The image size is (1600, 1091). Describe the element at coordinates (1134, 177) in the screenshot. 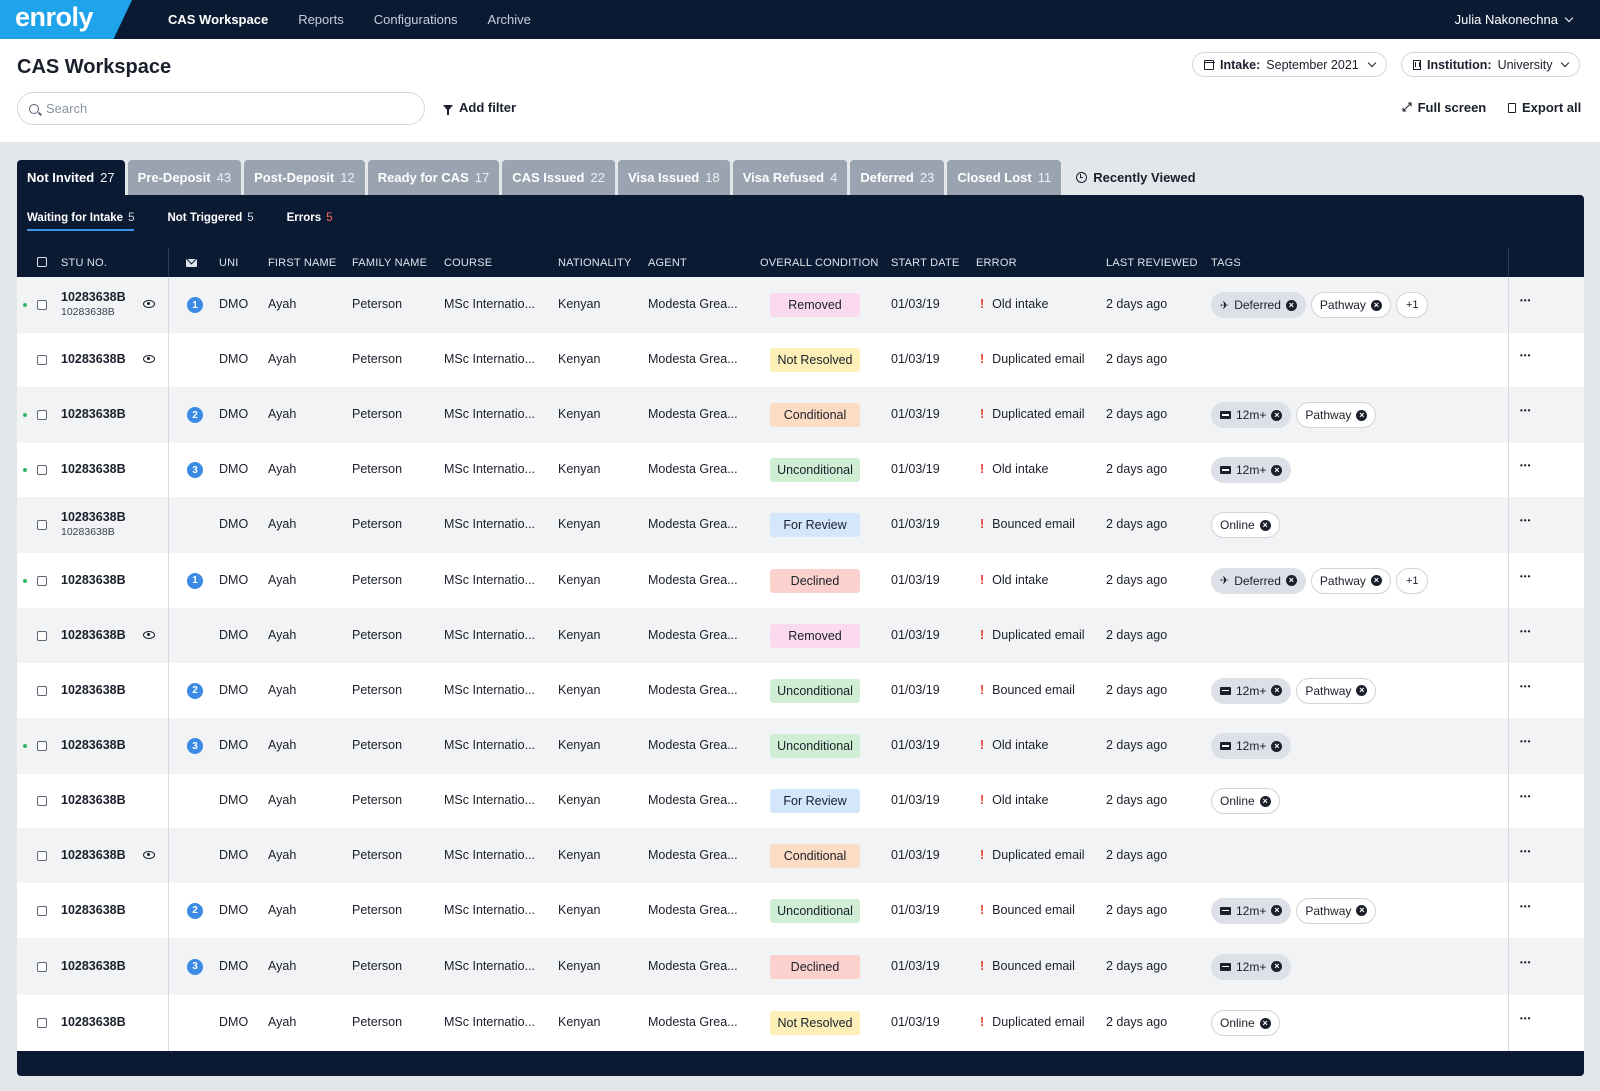

I see `tab-recently-viewed: Recently Viewed` at that location.